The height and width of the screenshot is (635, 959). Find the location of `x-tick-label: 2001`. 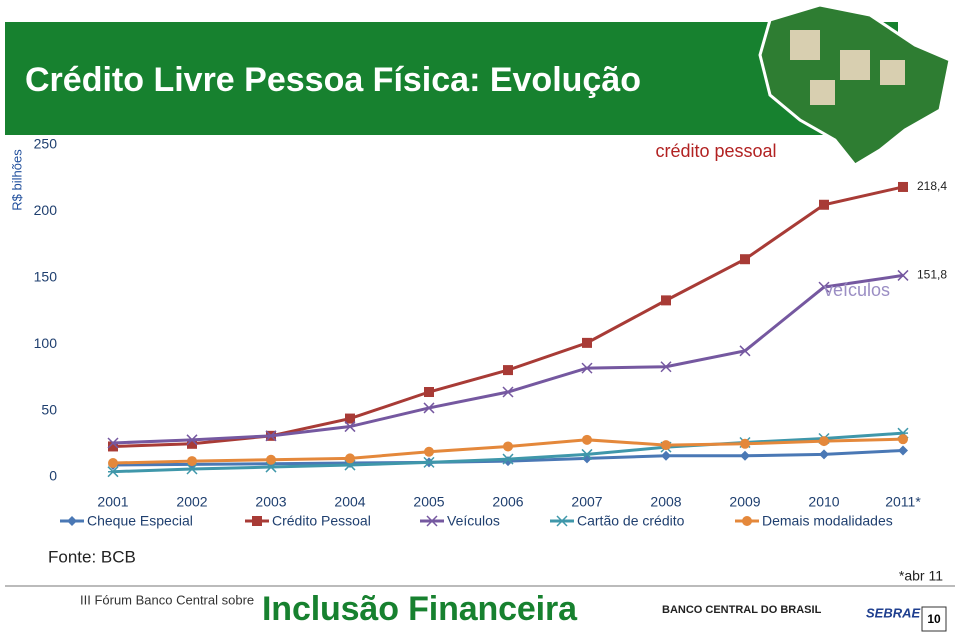

x-tick-label: 2001 is located at coordinates (112, 502).